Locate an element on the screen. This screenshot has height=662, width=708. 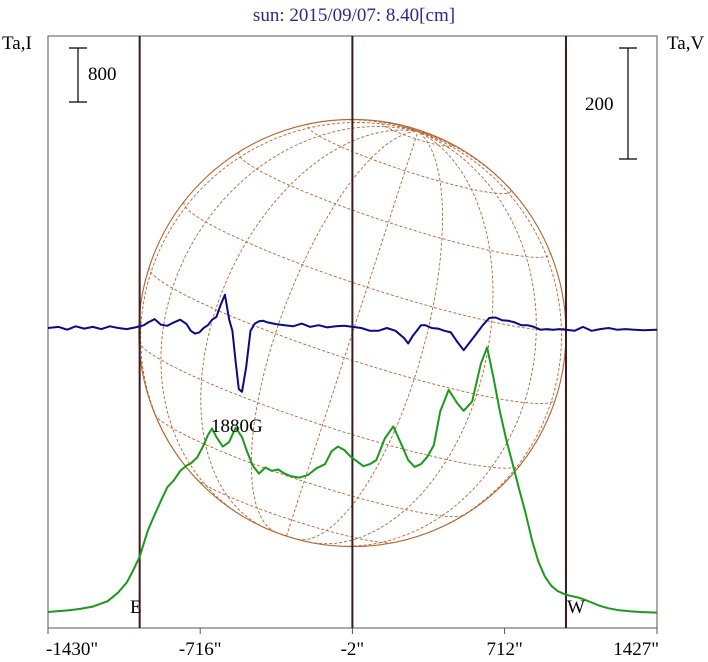
series-V-line is located at coordinates (352, 343).